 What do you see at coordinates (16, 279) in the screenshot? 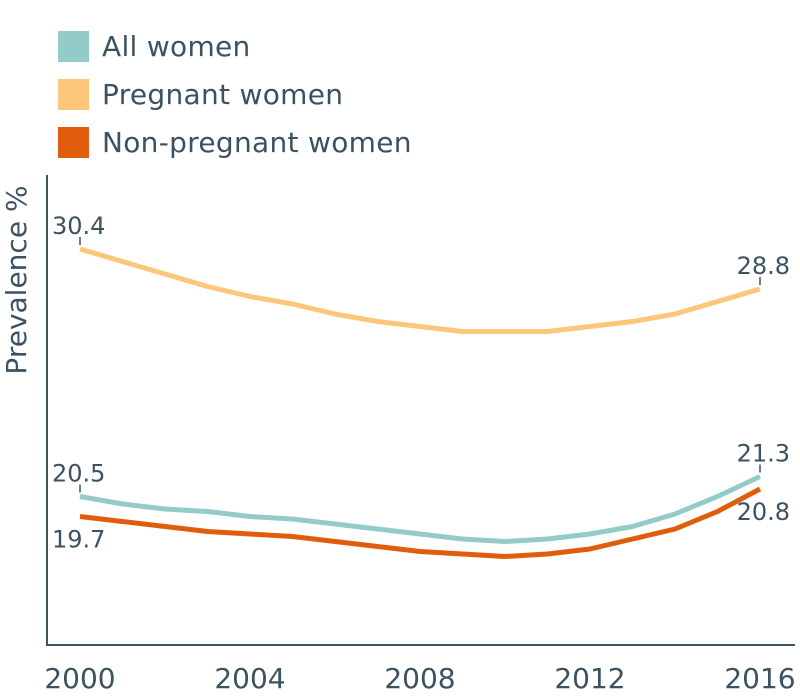
I see `y-axis-label: Prevalence %` at bounding box center [16, 279].